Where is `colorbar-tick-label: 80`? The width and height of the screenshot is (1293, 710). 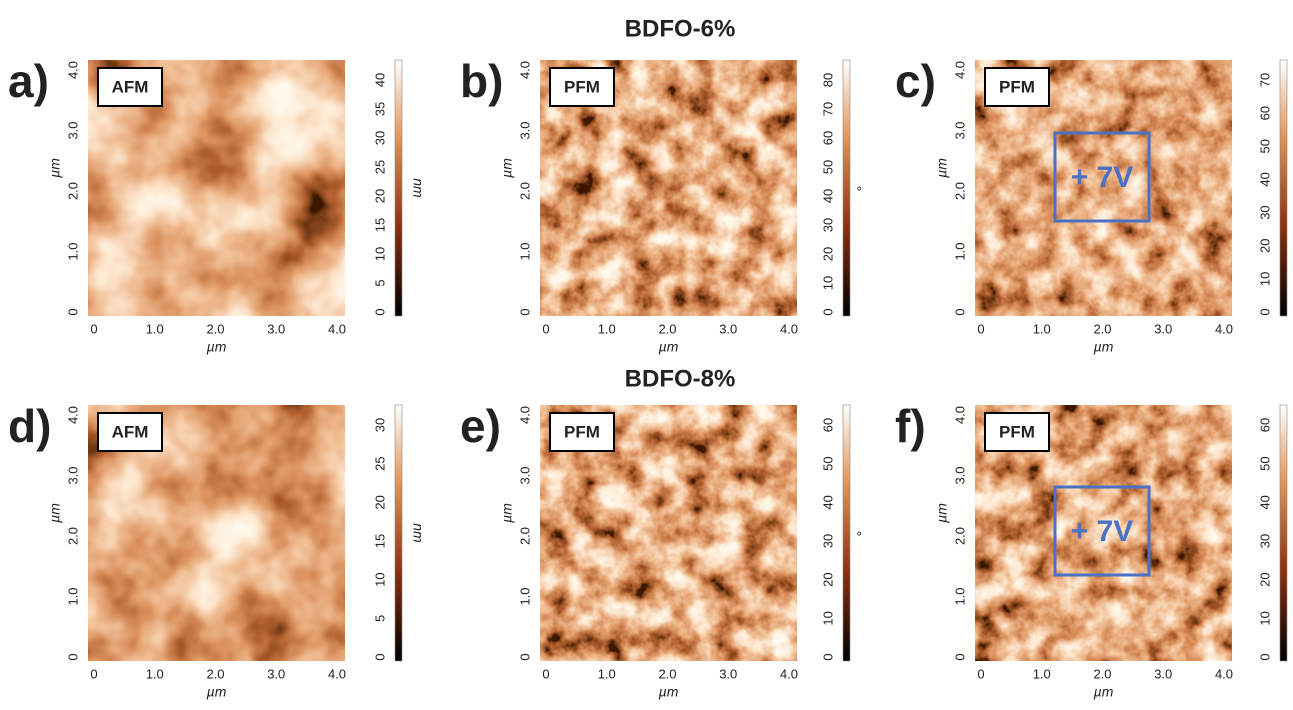
colorbar-tick-label: 80 is located at coordinates (827, 80).